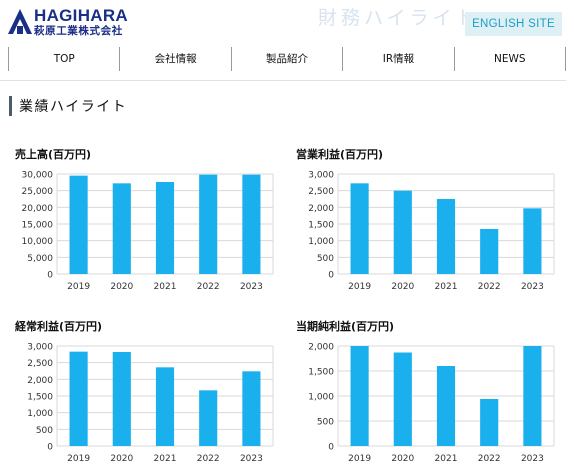  What do you see at coordinates (513, 24) in the screenshot?
I see `english-site-button: ENGLISH SITE` at bounding box center [513, 24].